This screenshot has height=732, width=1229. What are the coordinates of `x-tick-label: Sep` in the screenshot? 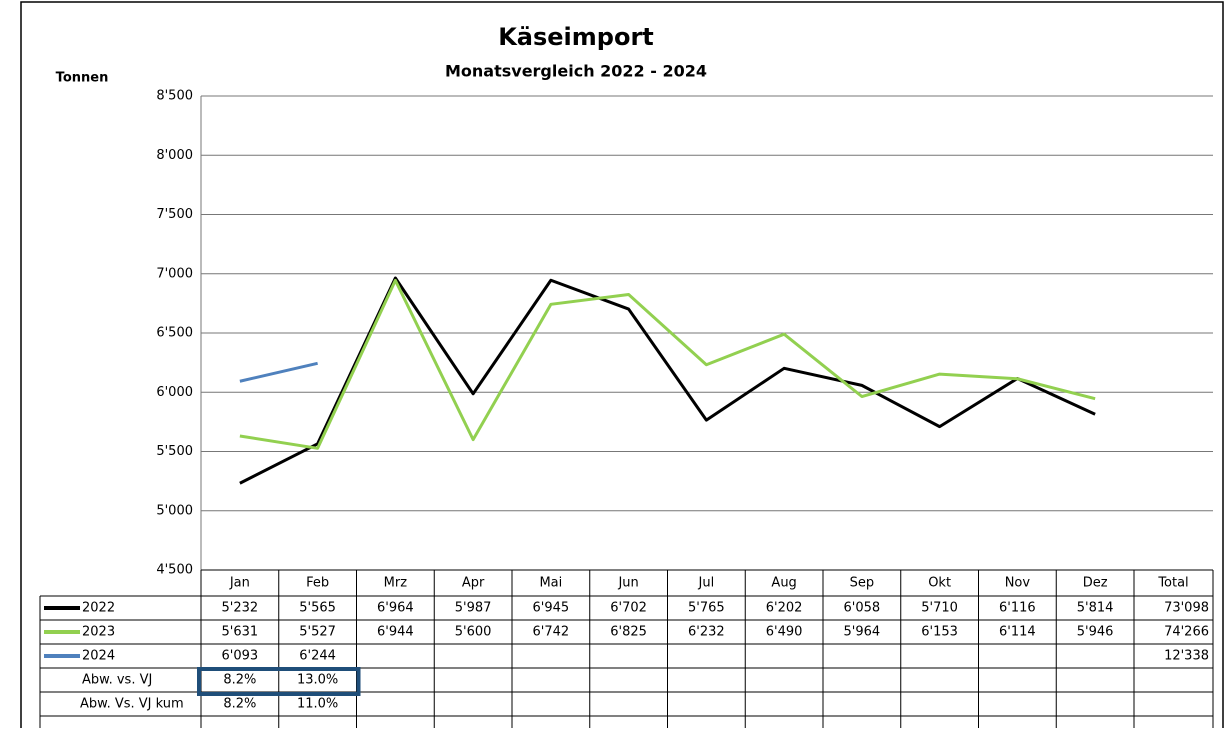 It's located at (862, 583).